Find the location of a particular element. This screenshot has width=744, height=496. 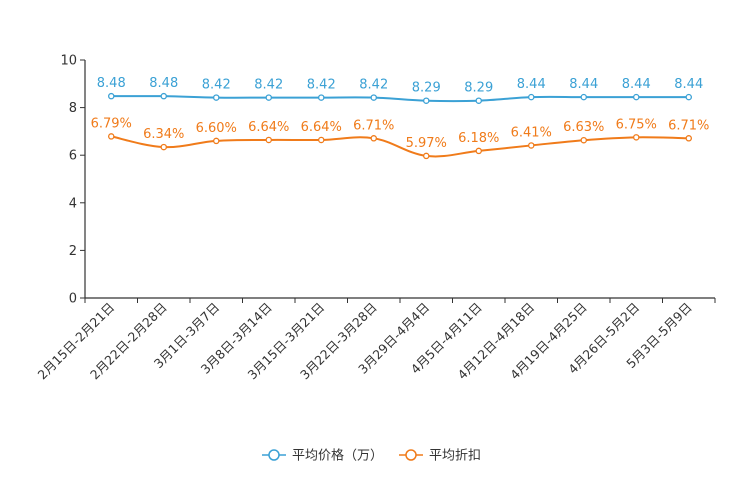

data-label: 6.75% is located at coordinates (636, 124).